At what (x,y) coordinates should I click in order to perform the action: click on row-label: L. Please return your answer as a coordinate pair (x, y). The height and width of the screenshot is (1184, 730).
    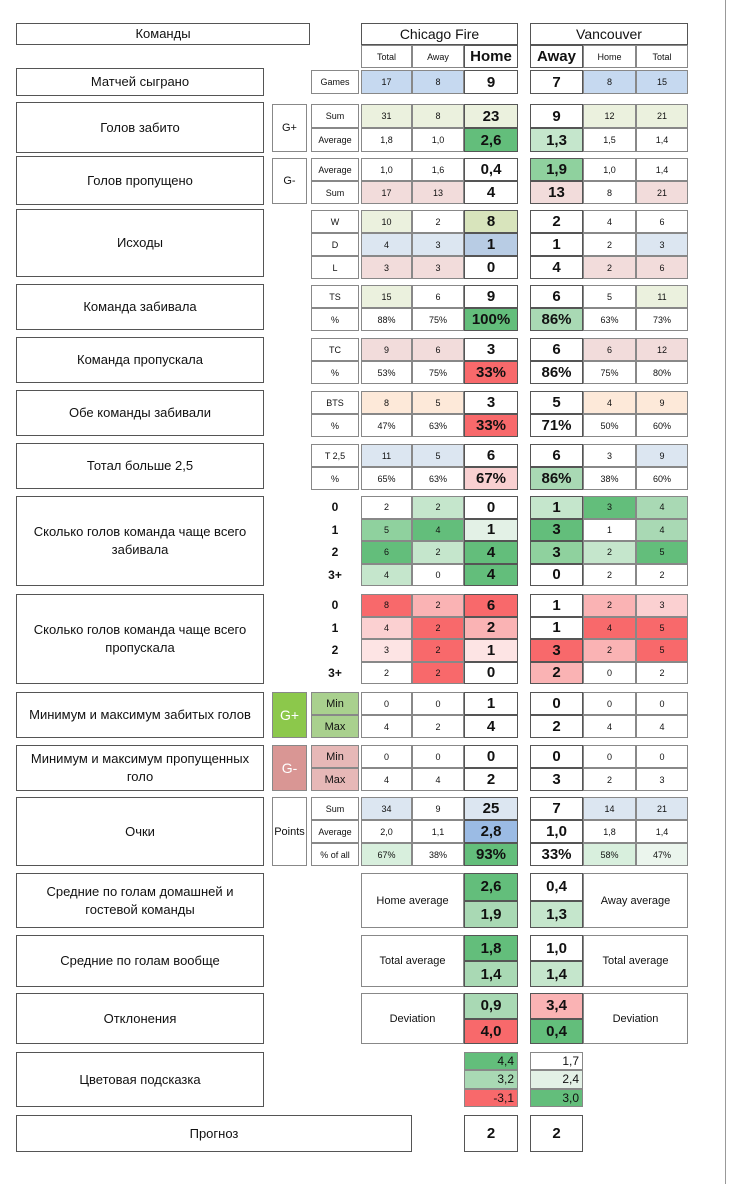
    Looking at the image, I should click on (335, 267).